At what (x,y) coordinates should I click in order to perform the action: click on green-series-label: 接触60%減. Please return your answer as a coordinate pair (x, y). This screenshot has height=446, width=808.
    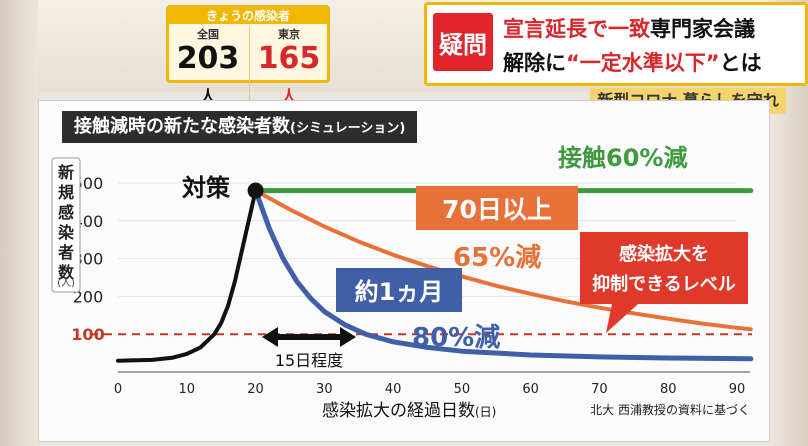
    Looking at the image, I should click on (622, 158).